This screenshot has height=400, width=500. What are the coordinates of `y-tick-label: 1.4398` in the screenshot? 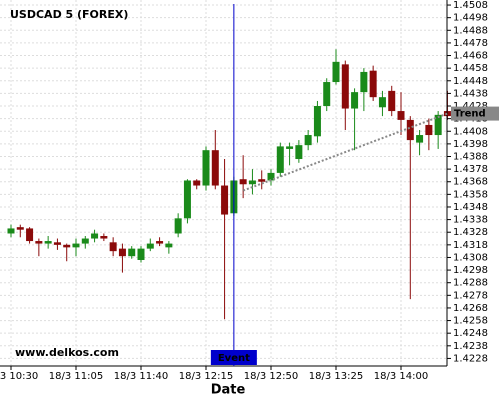 It's located at (470, 144).